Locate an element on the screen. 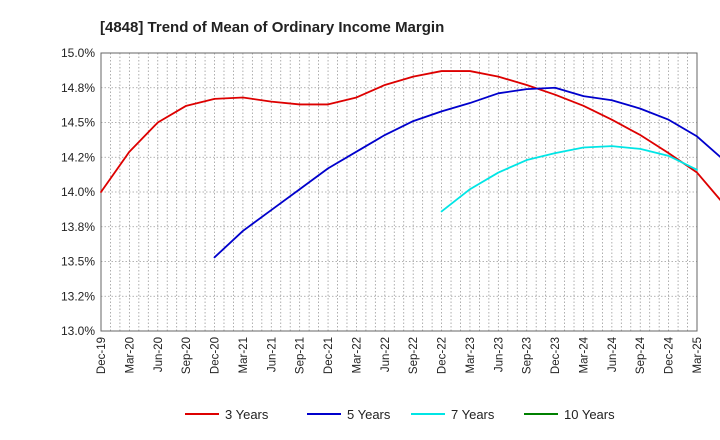 The image size is (720, 440). x-tick-label: Mar-20 is located at coordinates (130, 355).